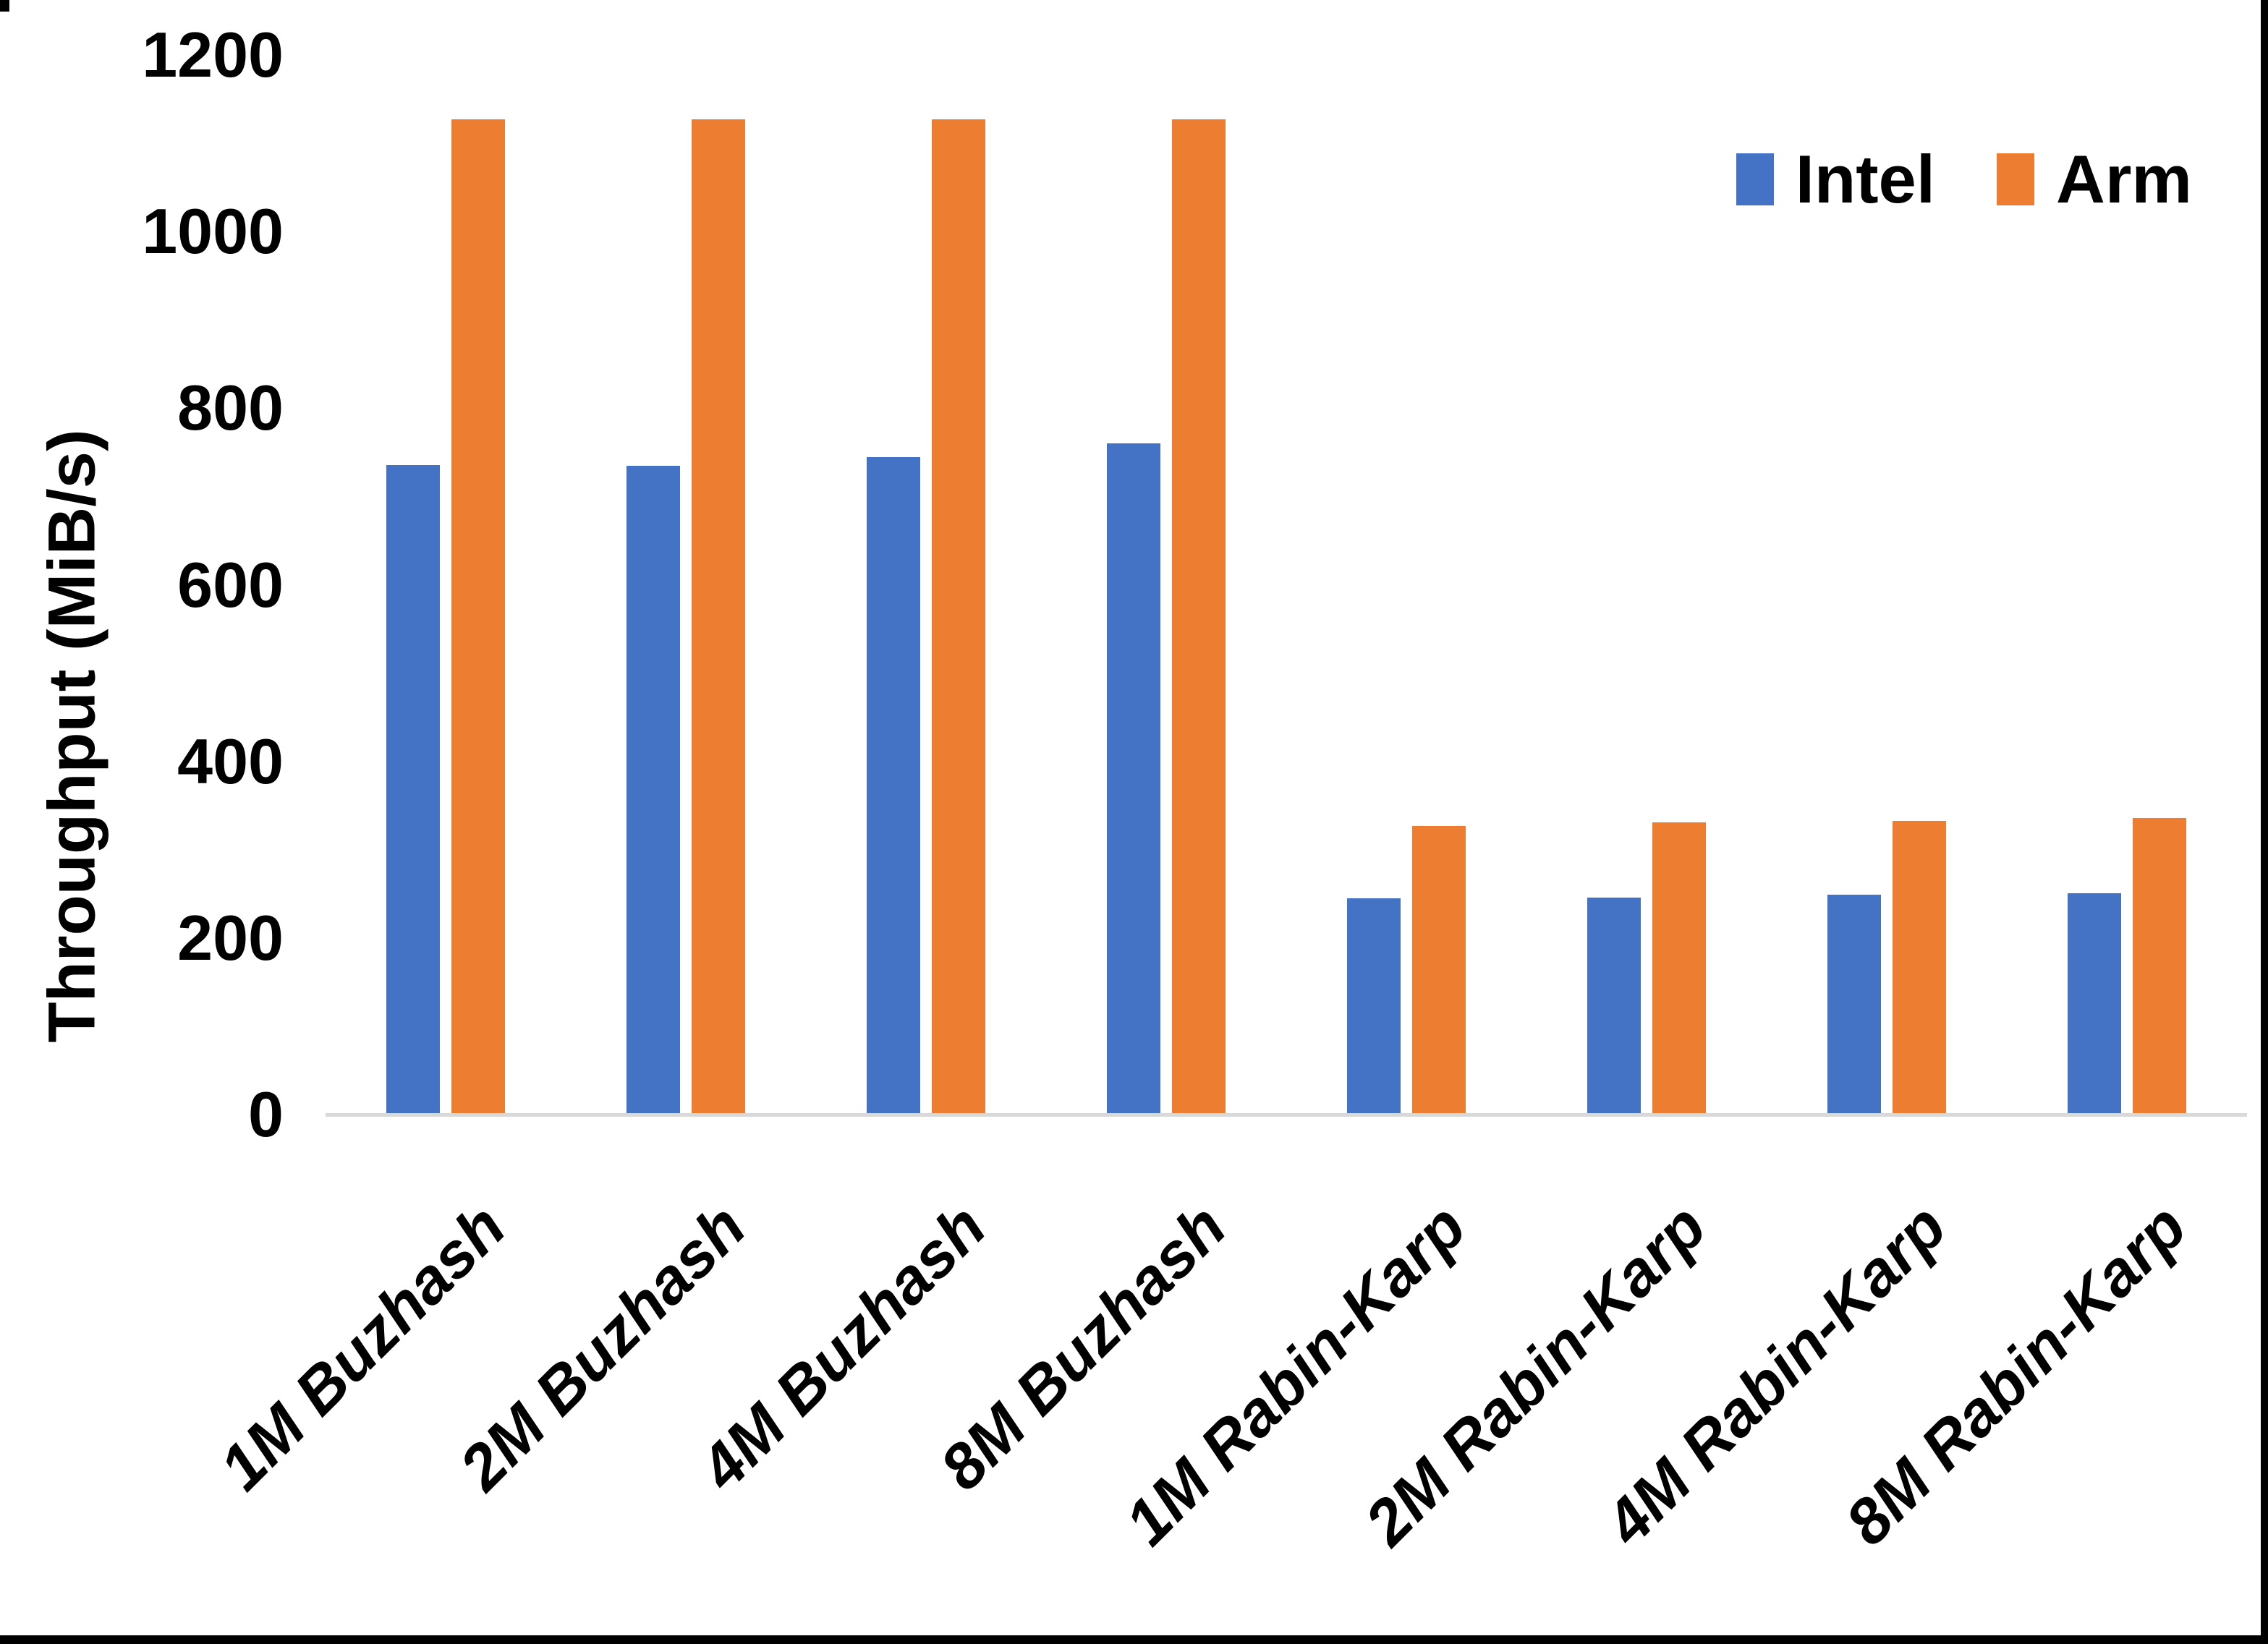 The height and width of the screenshot is (1644, 2268). What do you see at coordinates (1134, 1639) in the screenshot?
I see `window-edge-bottom` at bounding box center [1134, 1639].